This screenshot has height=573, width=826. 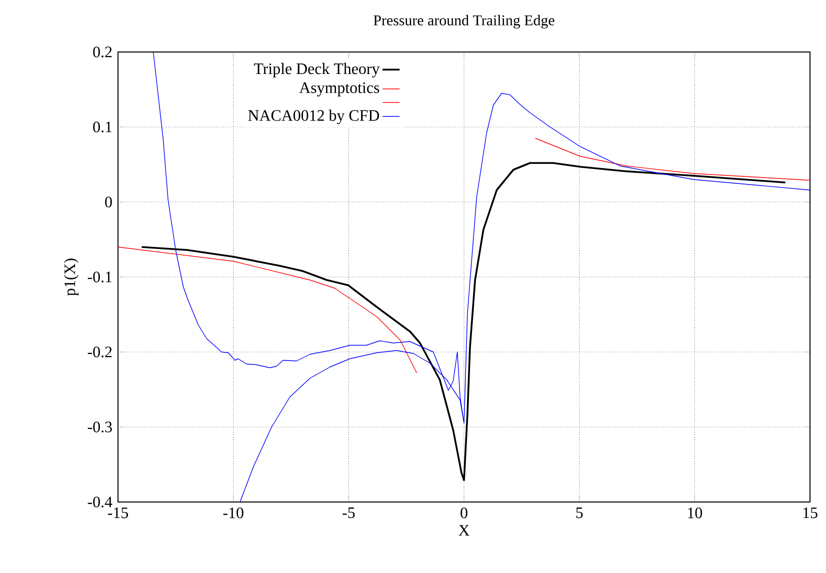 What do you see at coordinates (102, 127) in the screenshot?
I see `y-tick-label: 0.1` at bounding box center [102, 127].